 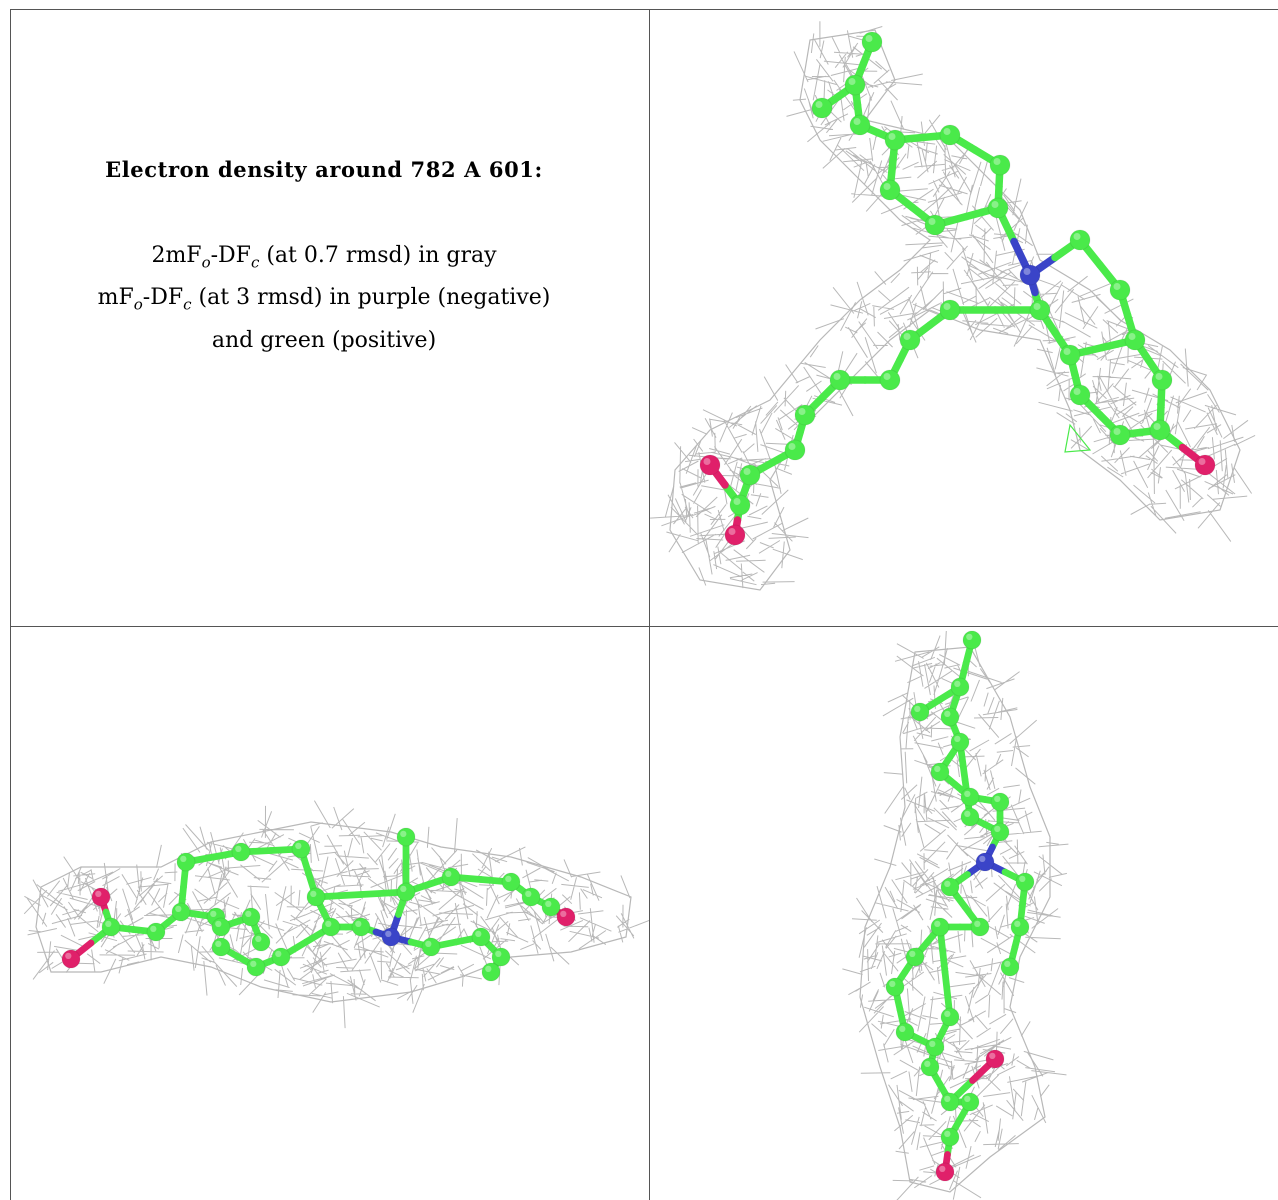 I want to click on divider-horizontal, so click(x=644, y=626).